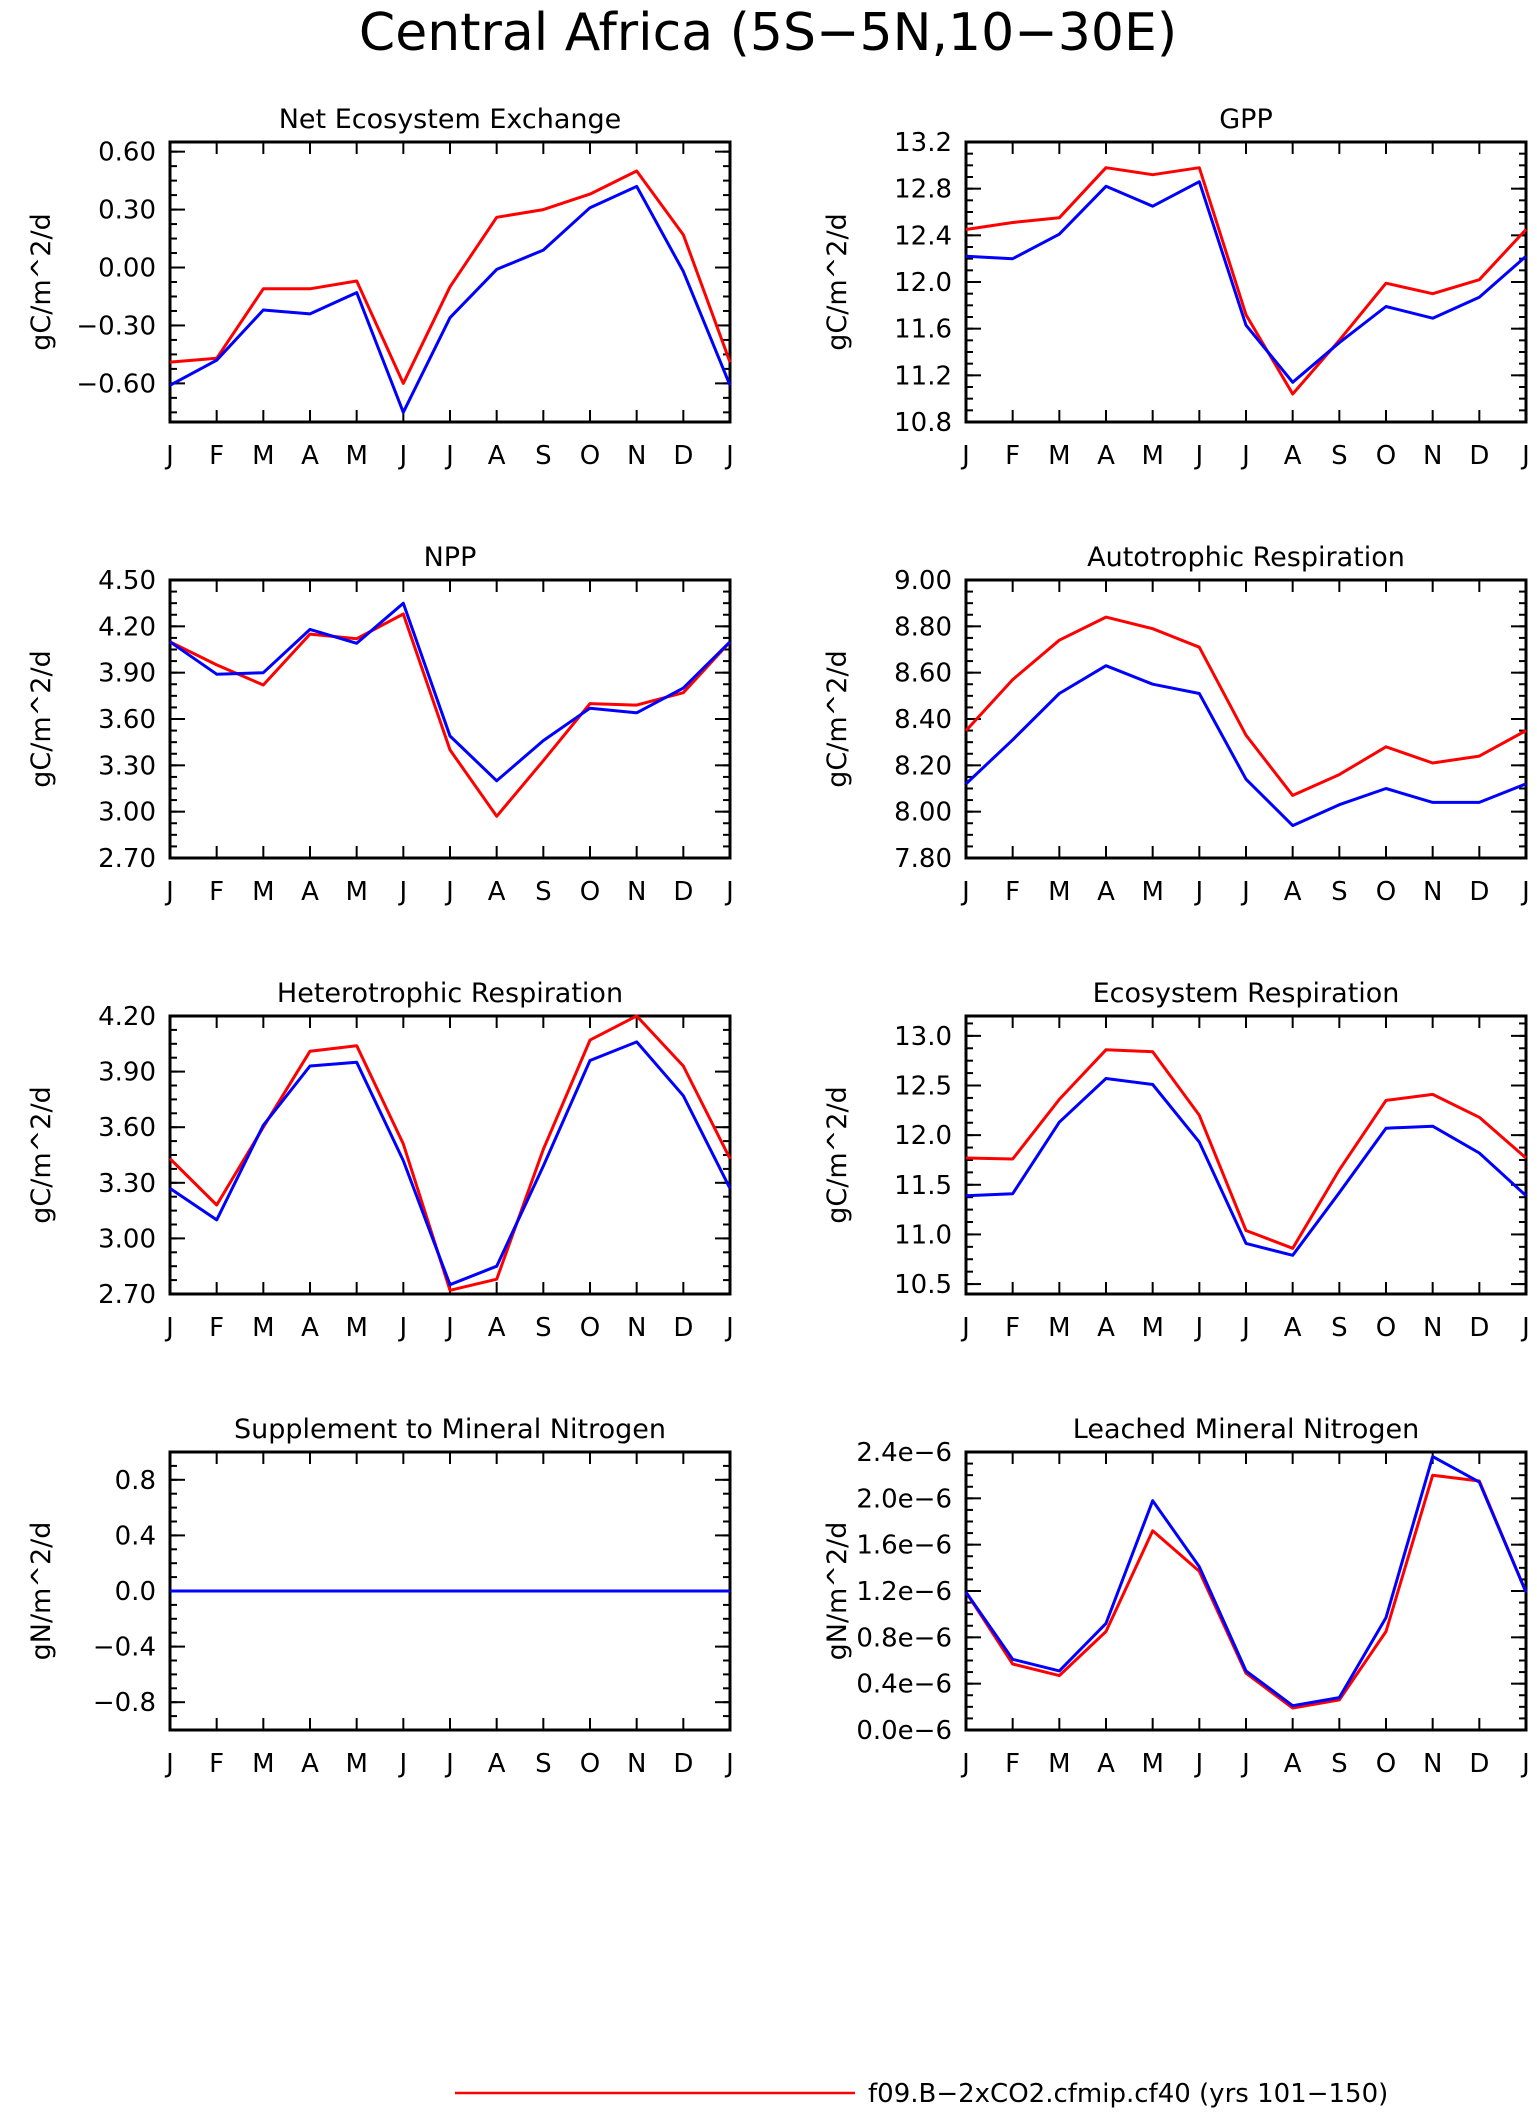 Image resolution: width=1537 pixels, height=2119 pixels. I want to click on chart-title: Ecosystem Respiration, so click(1246, 993).